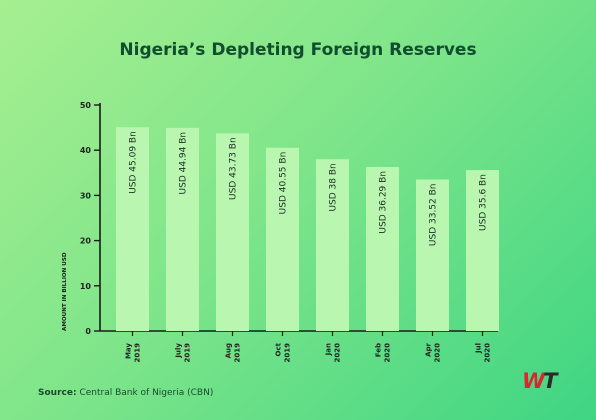  I want to click on source-label: Source:, so click(57, 393).